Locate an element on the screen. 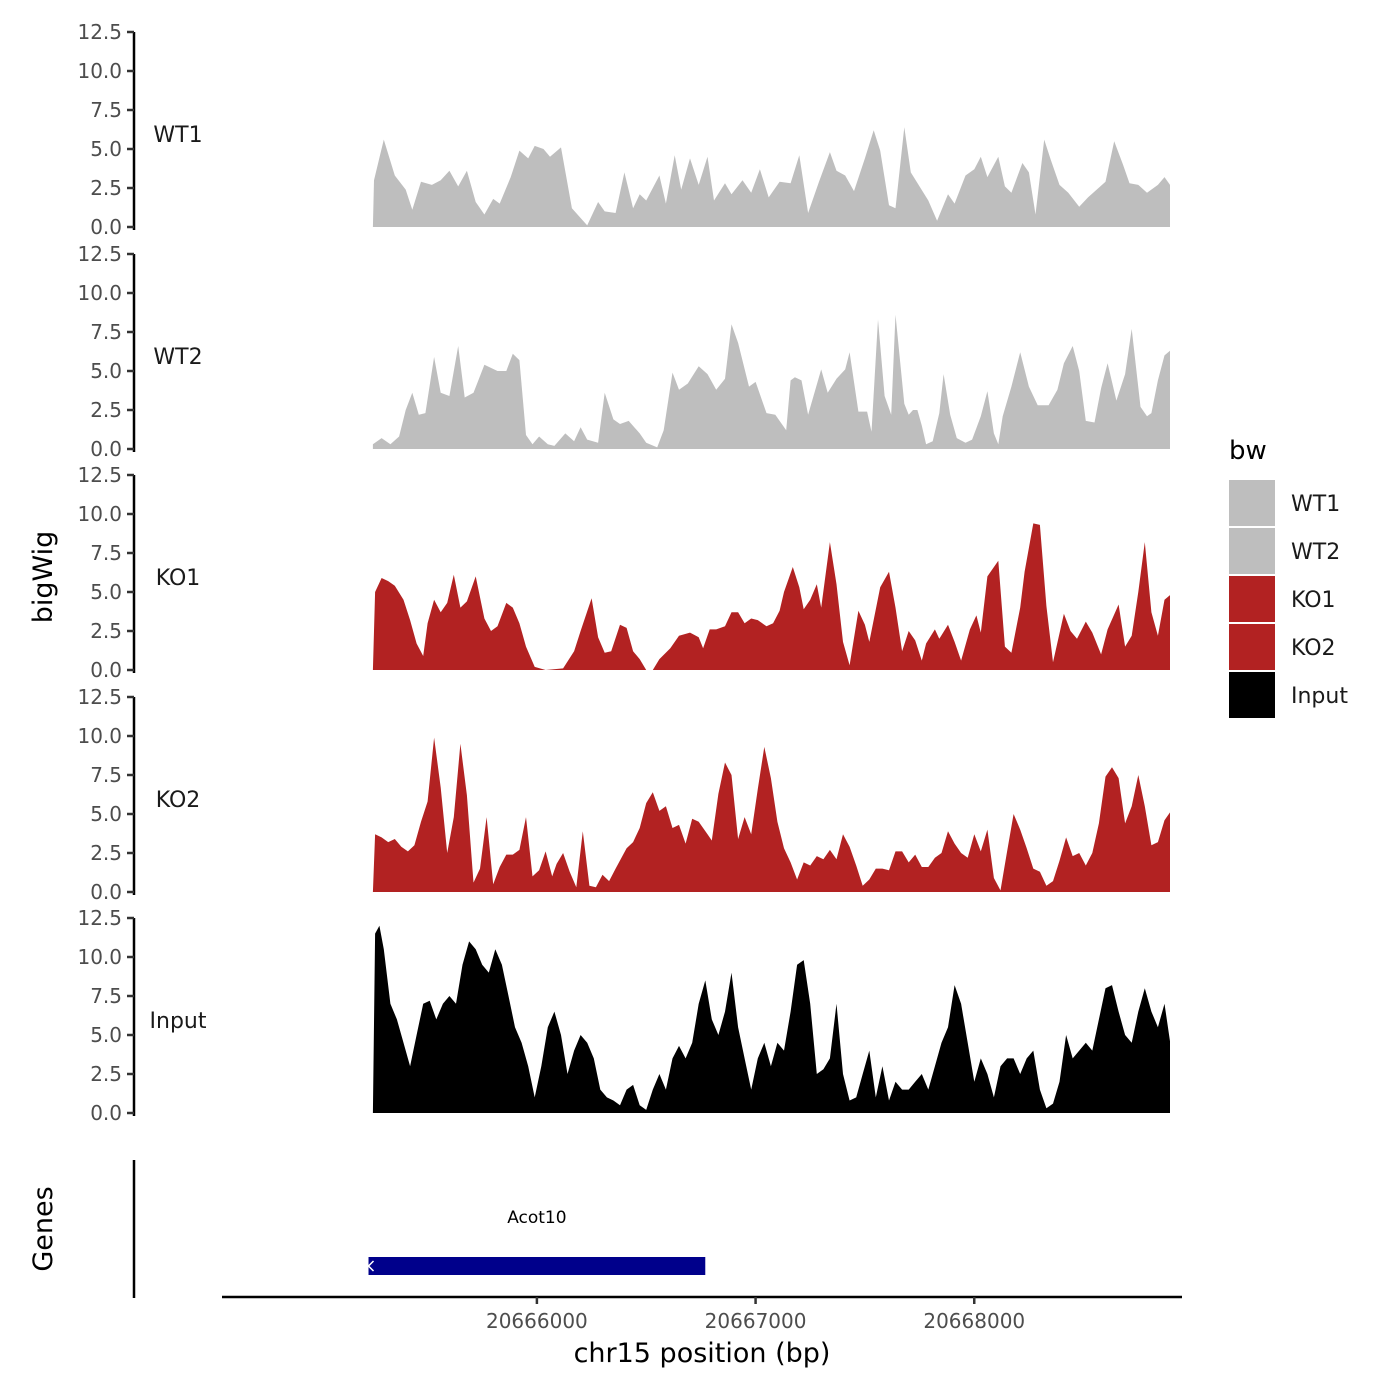 The width and height of the screenshot is (1400, 1400). gene-body is located at coordinates (537, 1266).